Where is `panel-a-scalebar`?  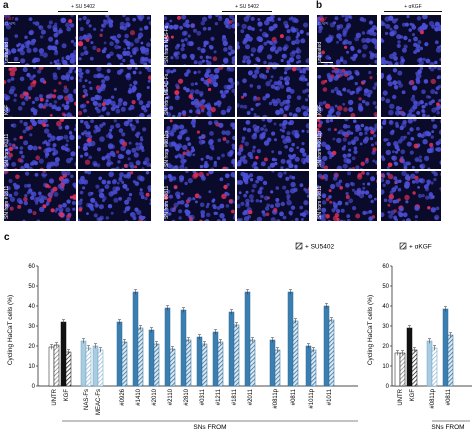
panel-a-scalebar is located at coordinates (14, 62).